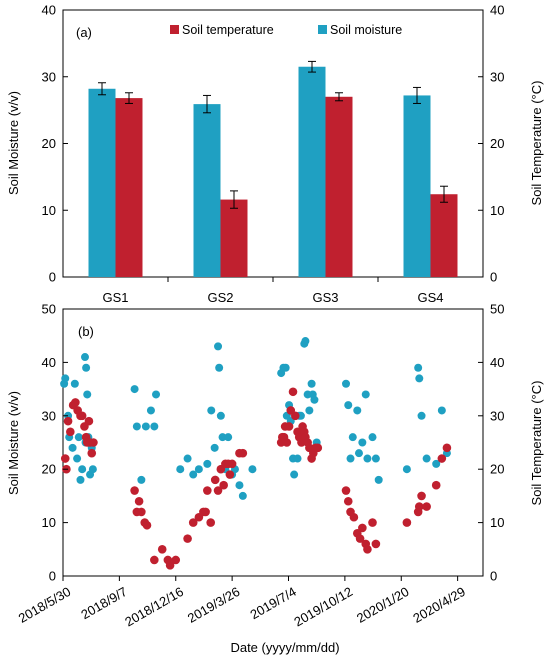 The image size is (550, 660). I want to click on panel-b-label: (b), so click(86, 331).